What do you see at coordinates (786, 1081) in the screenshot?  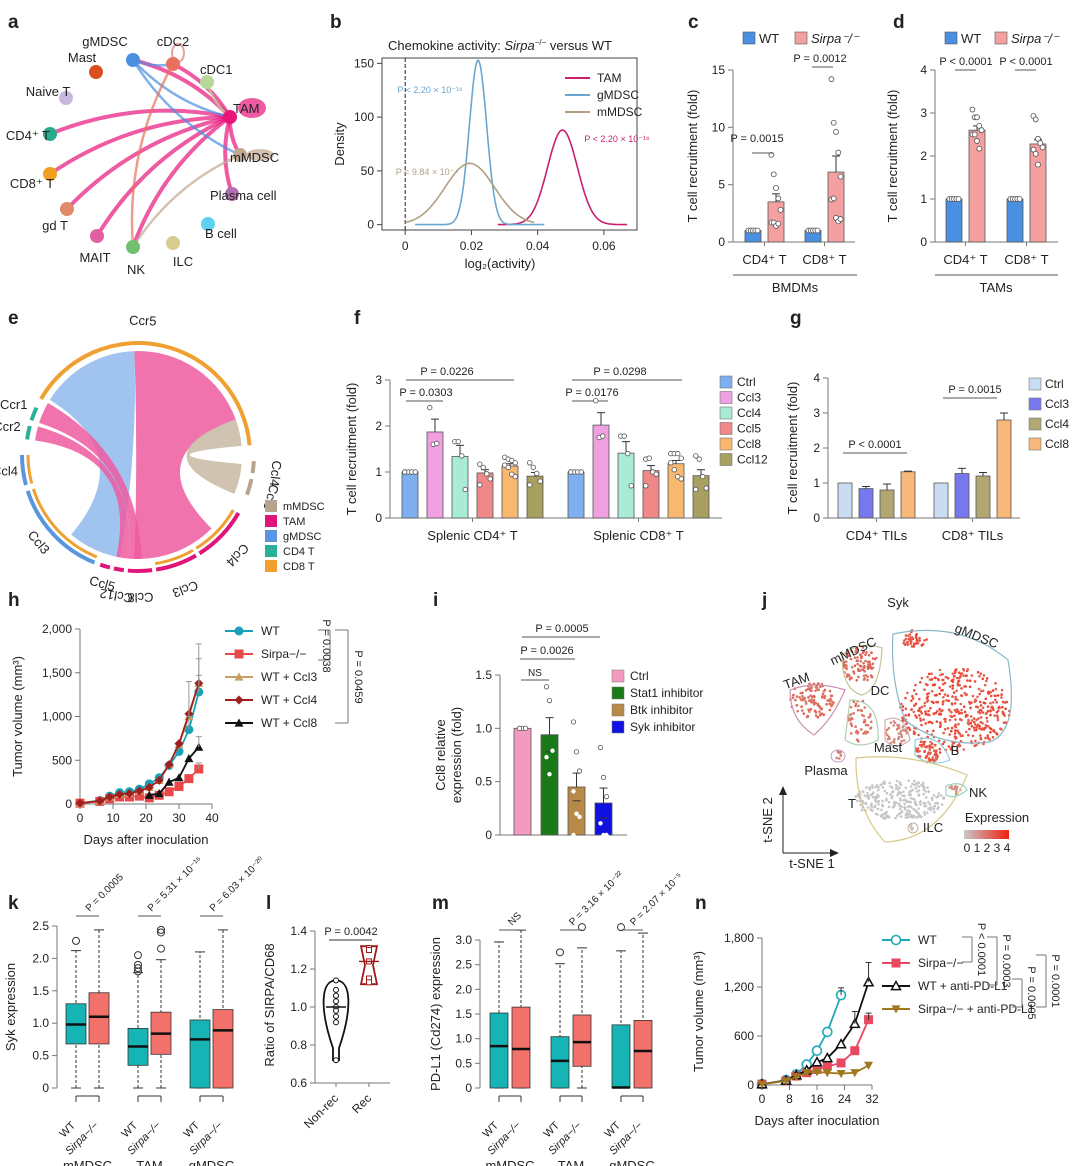 I see `data-marker` at bounding box center [786, 1081].